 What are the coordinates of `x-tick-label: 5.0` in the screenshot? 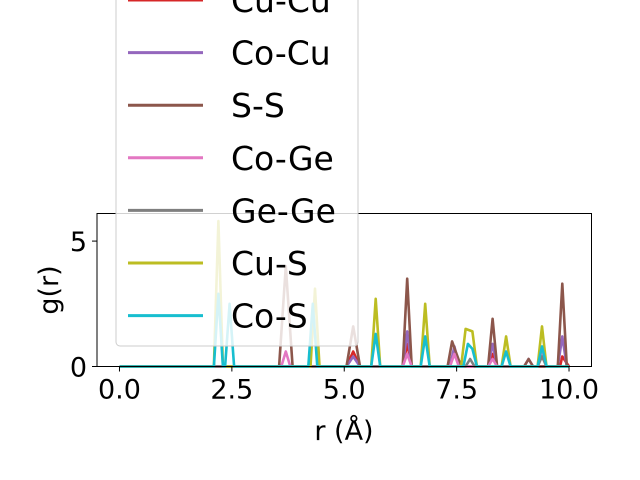 It's located at (344, 390).